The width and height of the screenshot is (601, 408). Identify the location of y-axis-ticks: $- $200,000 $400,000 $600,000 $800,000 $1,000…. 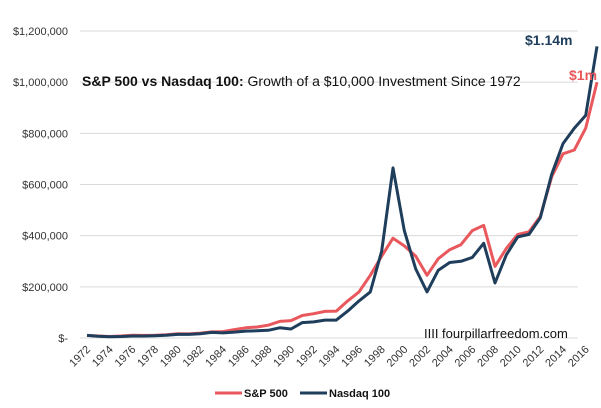
(40, 185).